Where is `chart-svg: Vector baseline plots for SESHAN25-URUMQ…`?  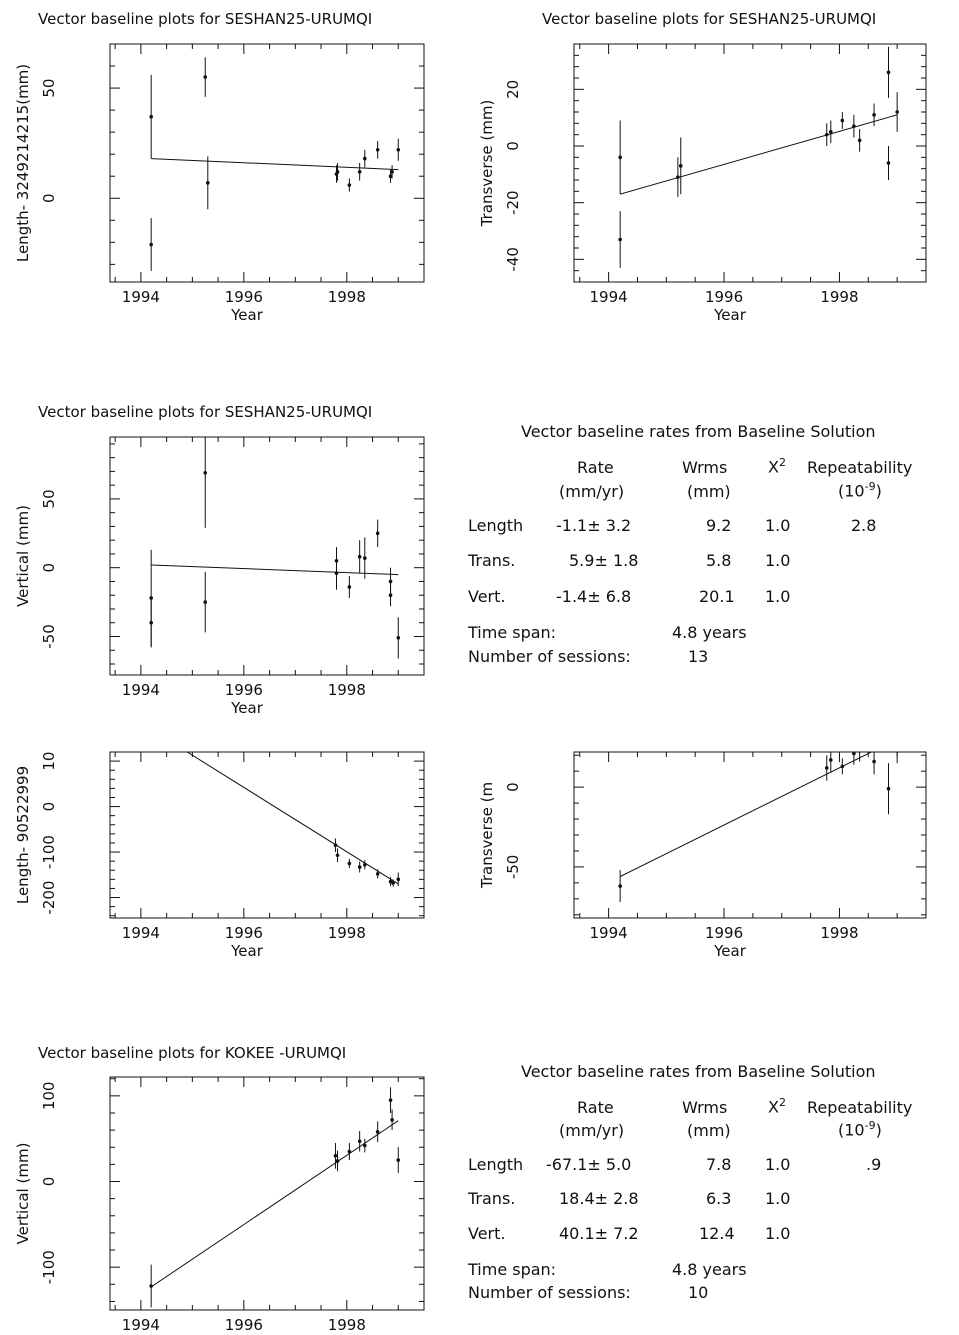
chart-svg: Vector baseline plots for SESHAN25-URUMQ… is located at coordinates (219, 167).